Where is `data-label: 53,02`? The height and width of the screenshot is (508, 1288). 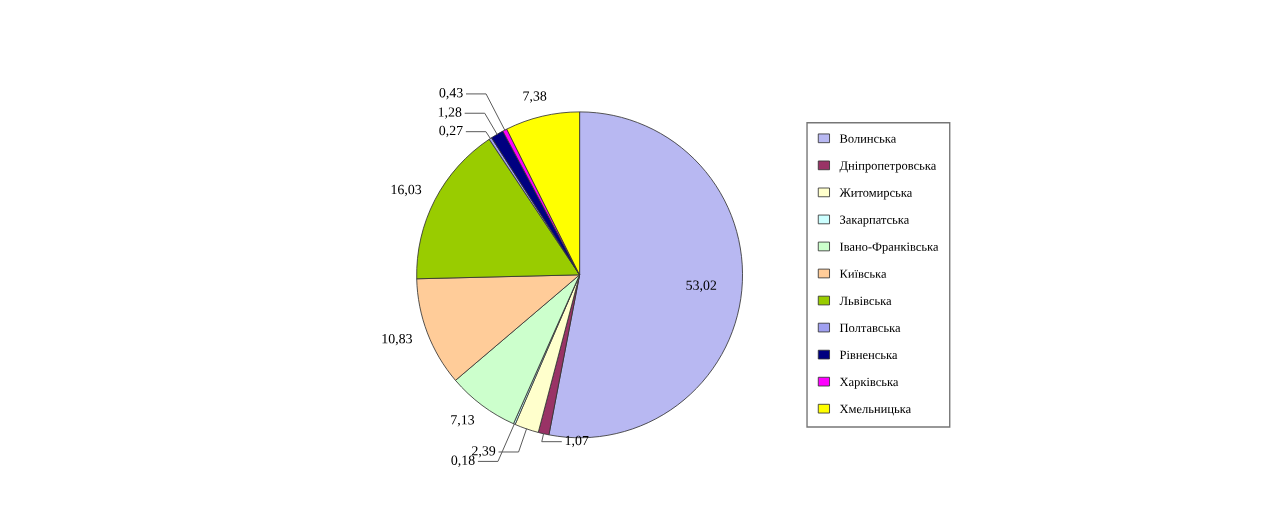 data-label: 53,02 is located at coordinates (701, 286).